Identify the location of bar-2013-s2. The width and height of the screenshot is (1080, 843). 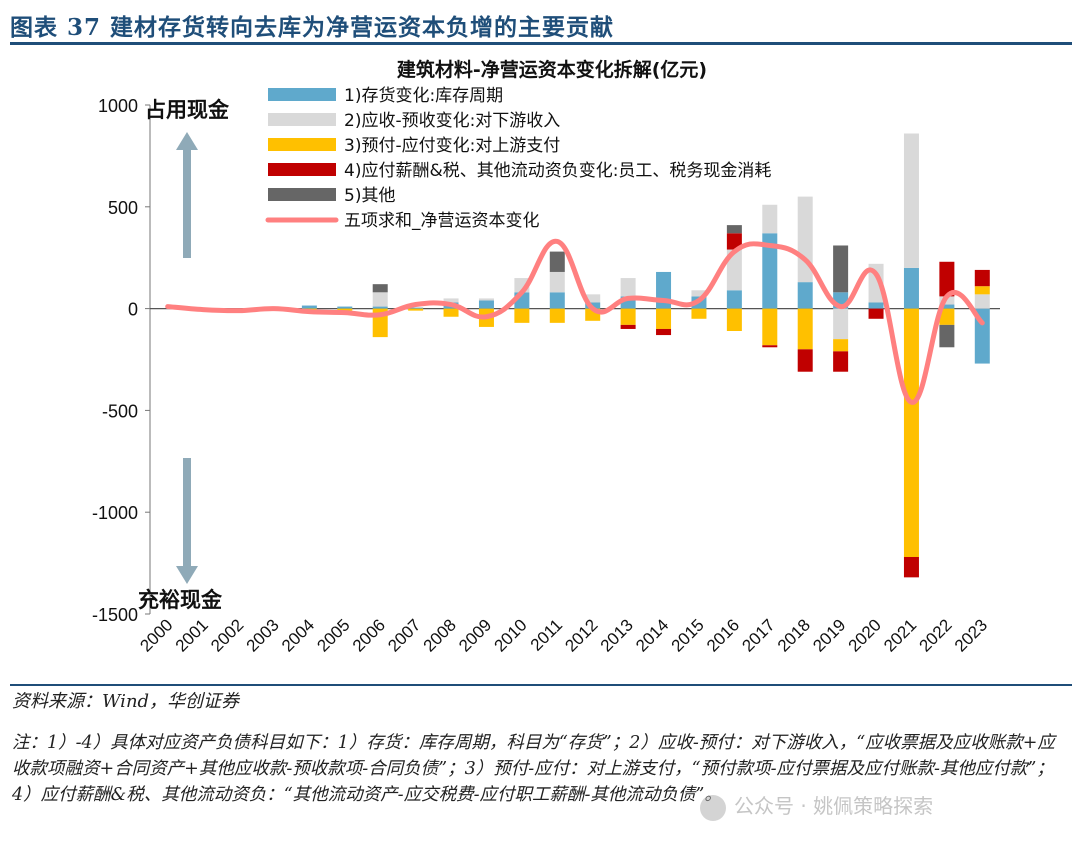
(628, 287).